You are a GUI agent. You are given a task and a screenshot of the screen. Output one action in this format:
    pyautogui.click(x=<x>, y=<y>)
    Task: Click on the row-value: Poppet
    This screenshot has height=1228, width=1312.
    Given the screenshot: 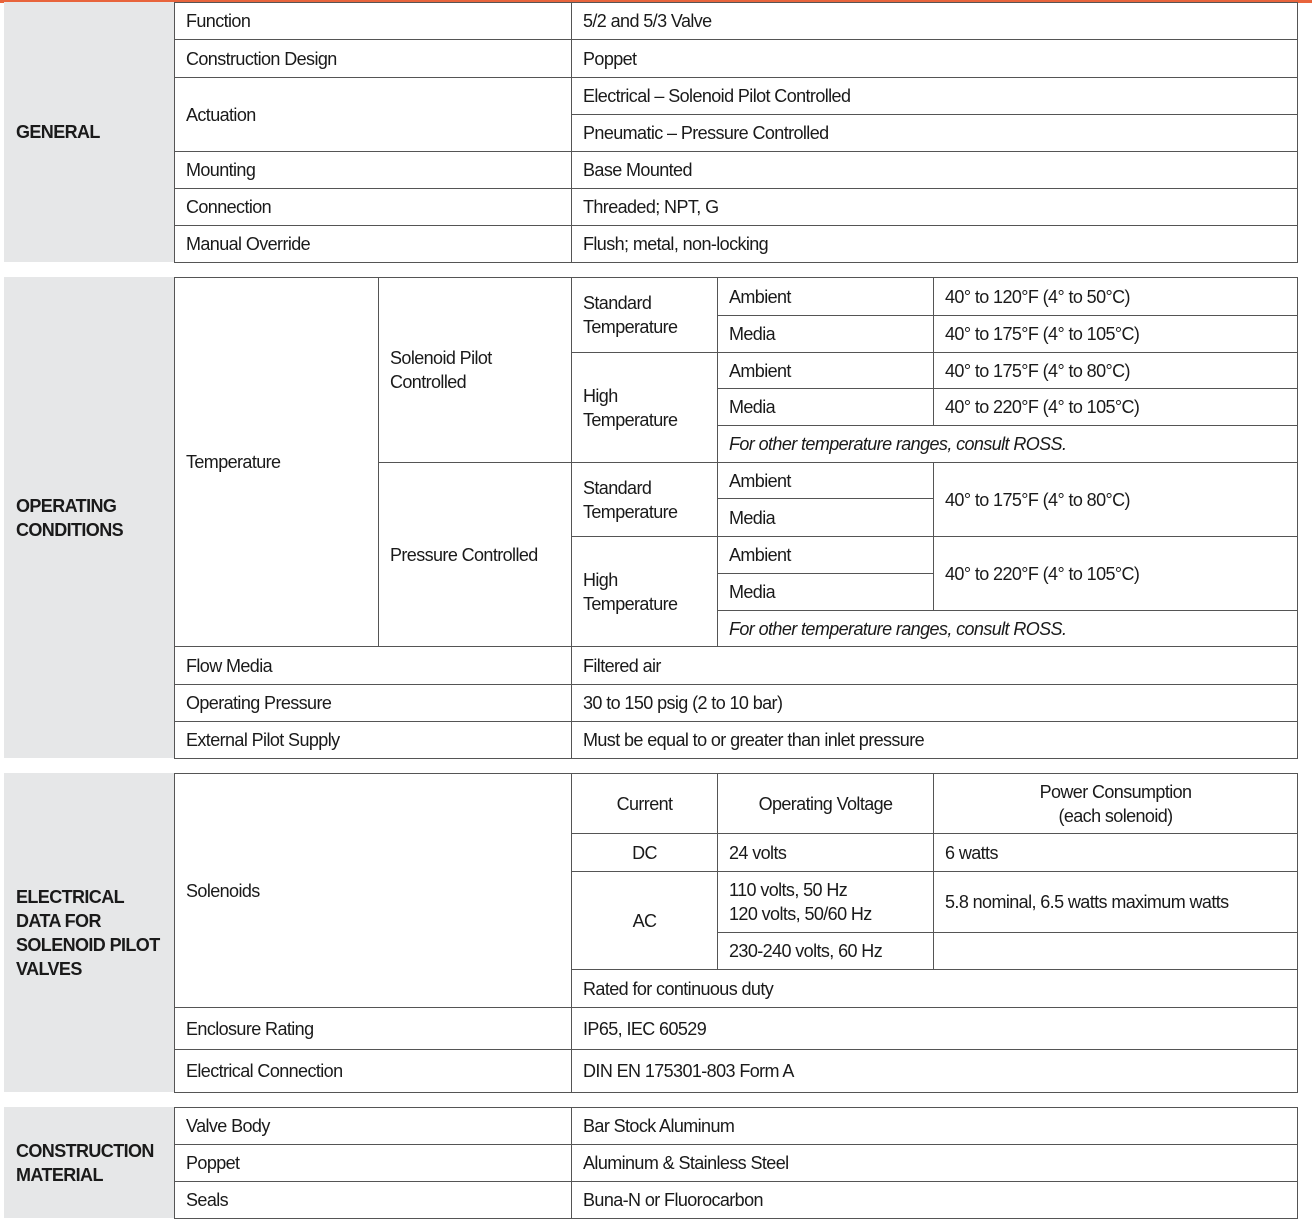 What is the action you would take?
    pyautogui.click(x=934, y=58)
    